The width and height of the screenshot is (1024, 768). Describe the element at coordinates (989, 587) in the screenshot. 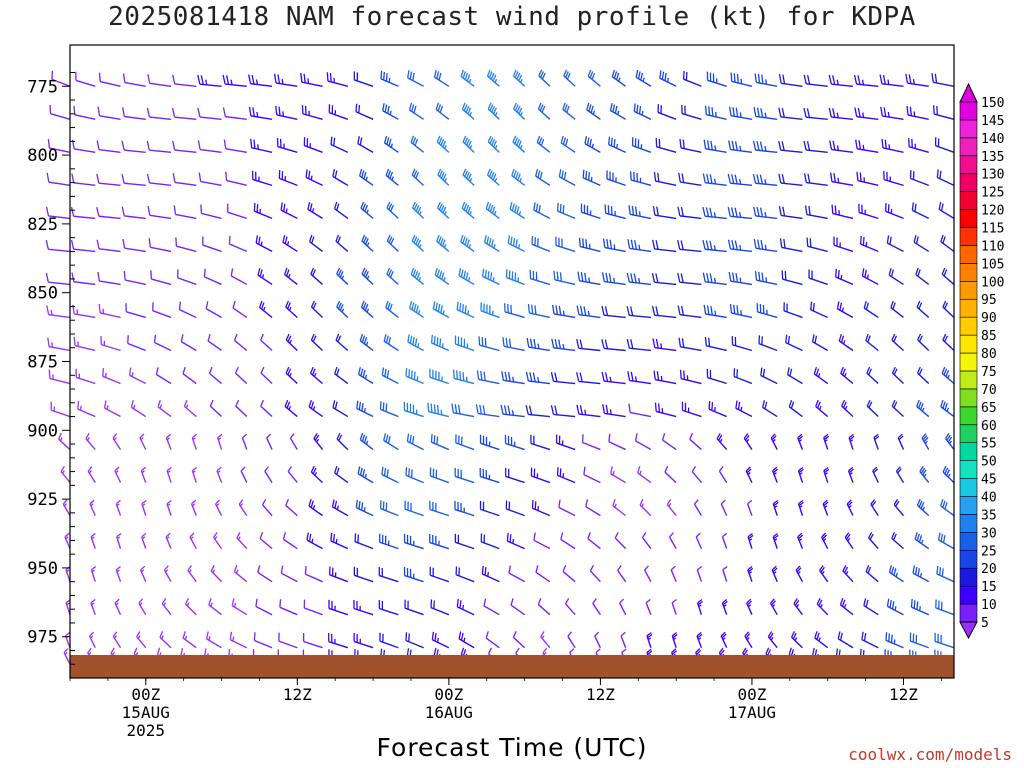

I see `colorbar-label: 15` at that location.